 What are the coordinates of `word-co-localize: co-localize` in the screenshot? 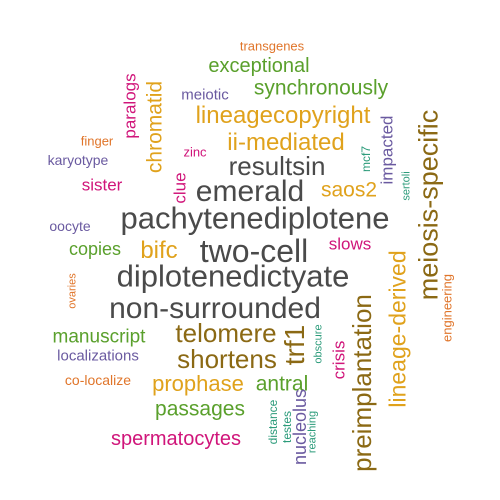 It's located at (98, 380).